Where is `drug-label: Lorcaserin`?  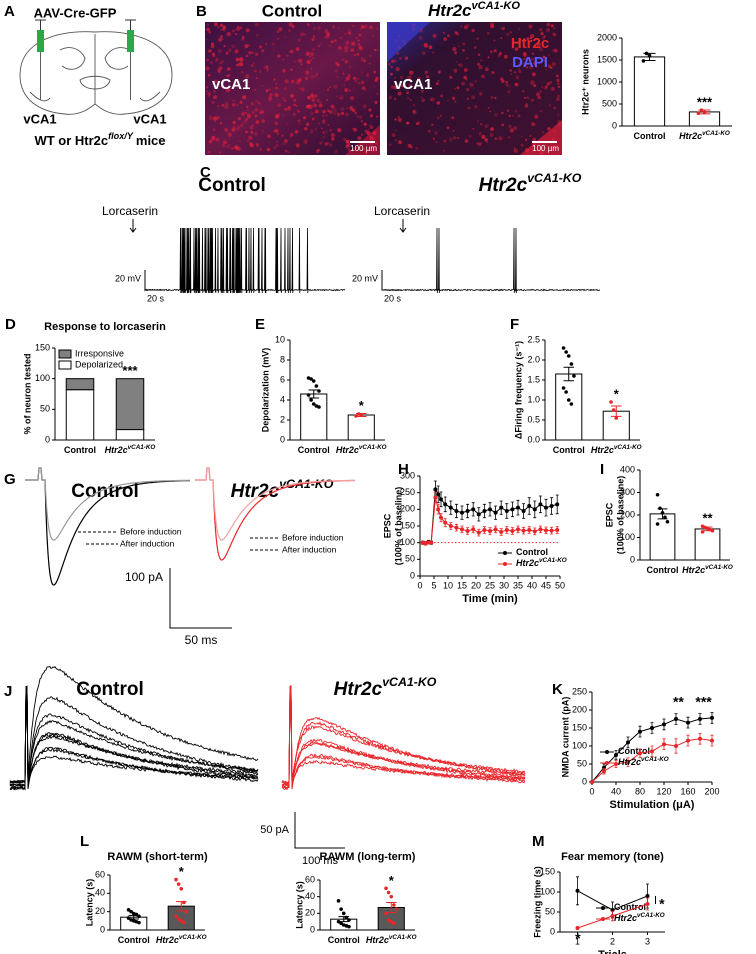 drug-label: Lorcaserin is located at coordinates (402, 211).